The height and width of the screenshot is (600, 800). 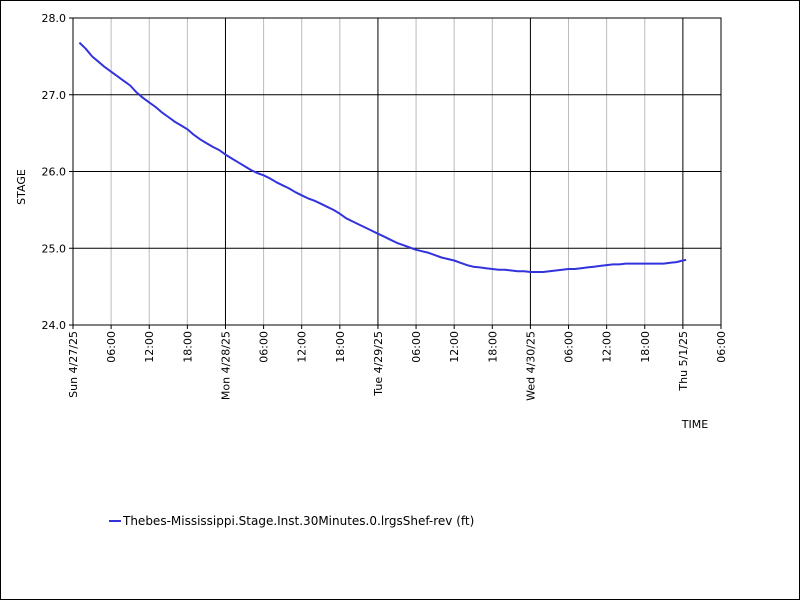 I want to click on x-tick-label: Tue 4/29/25, so click(x=378, y=364).